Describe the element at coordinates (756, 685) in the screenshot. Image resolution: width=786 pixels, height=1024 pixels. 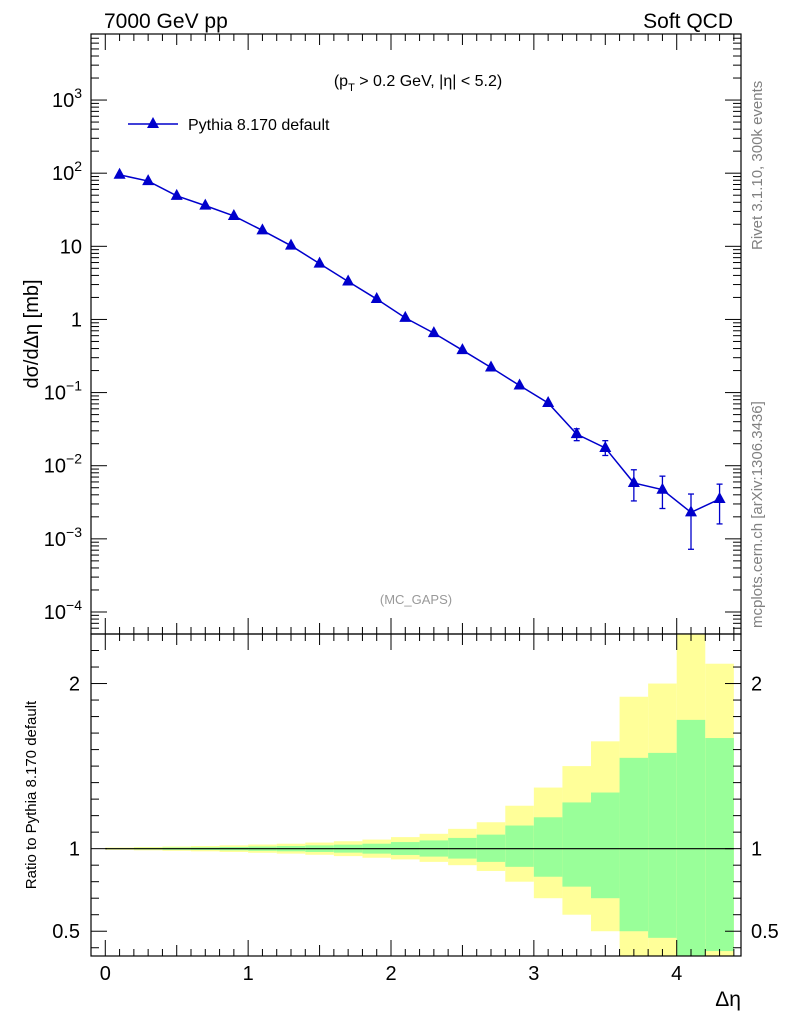
I see `ratio-y-tick-label-right: 2` at that location.